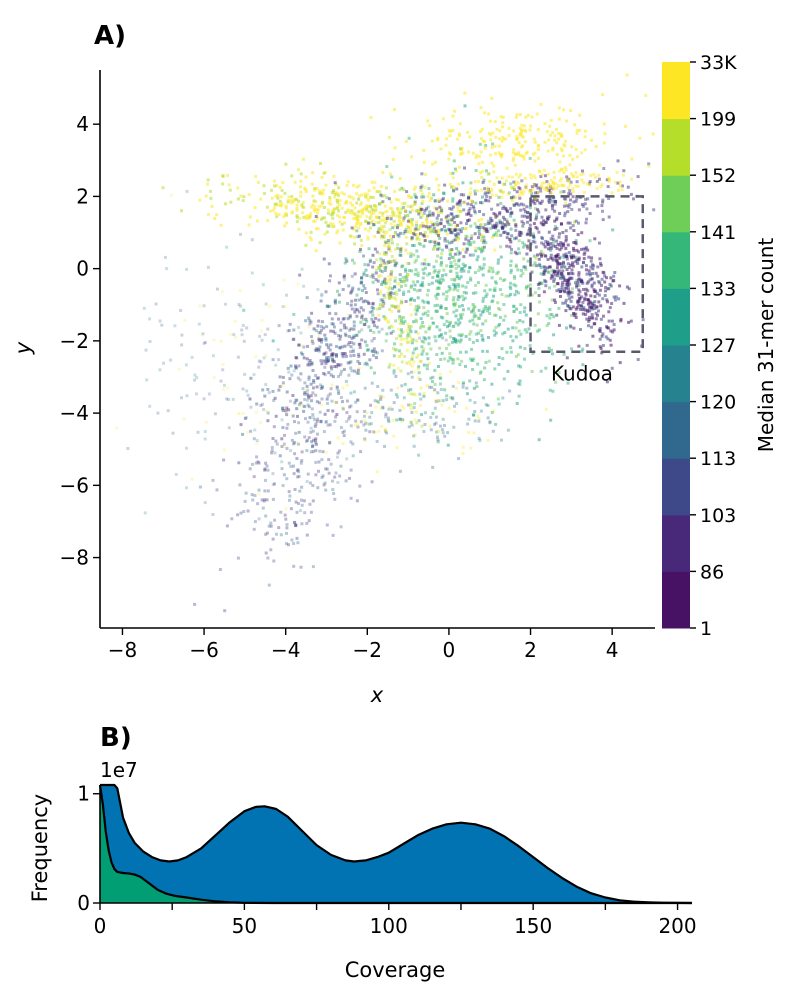 This screenshot has width=810, height=1000. I want to click on kudoa-box, so click(587, 274).